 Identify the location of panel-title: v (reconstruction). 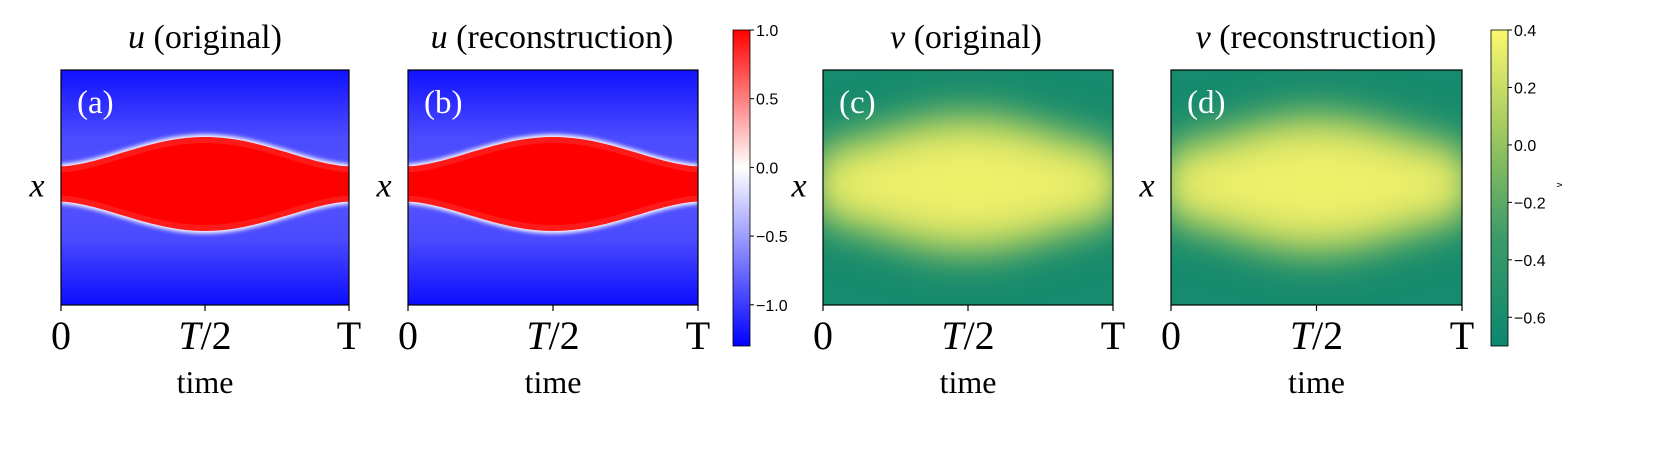
(1316, 37).